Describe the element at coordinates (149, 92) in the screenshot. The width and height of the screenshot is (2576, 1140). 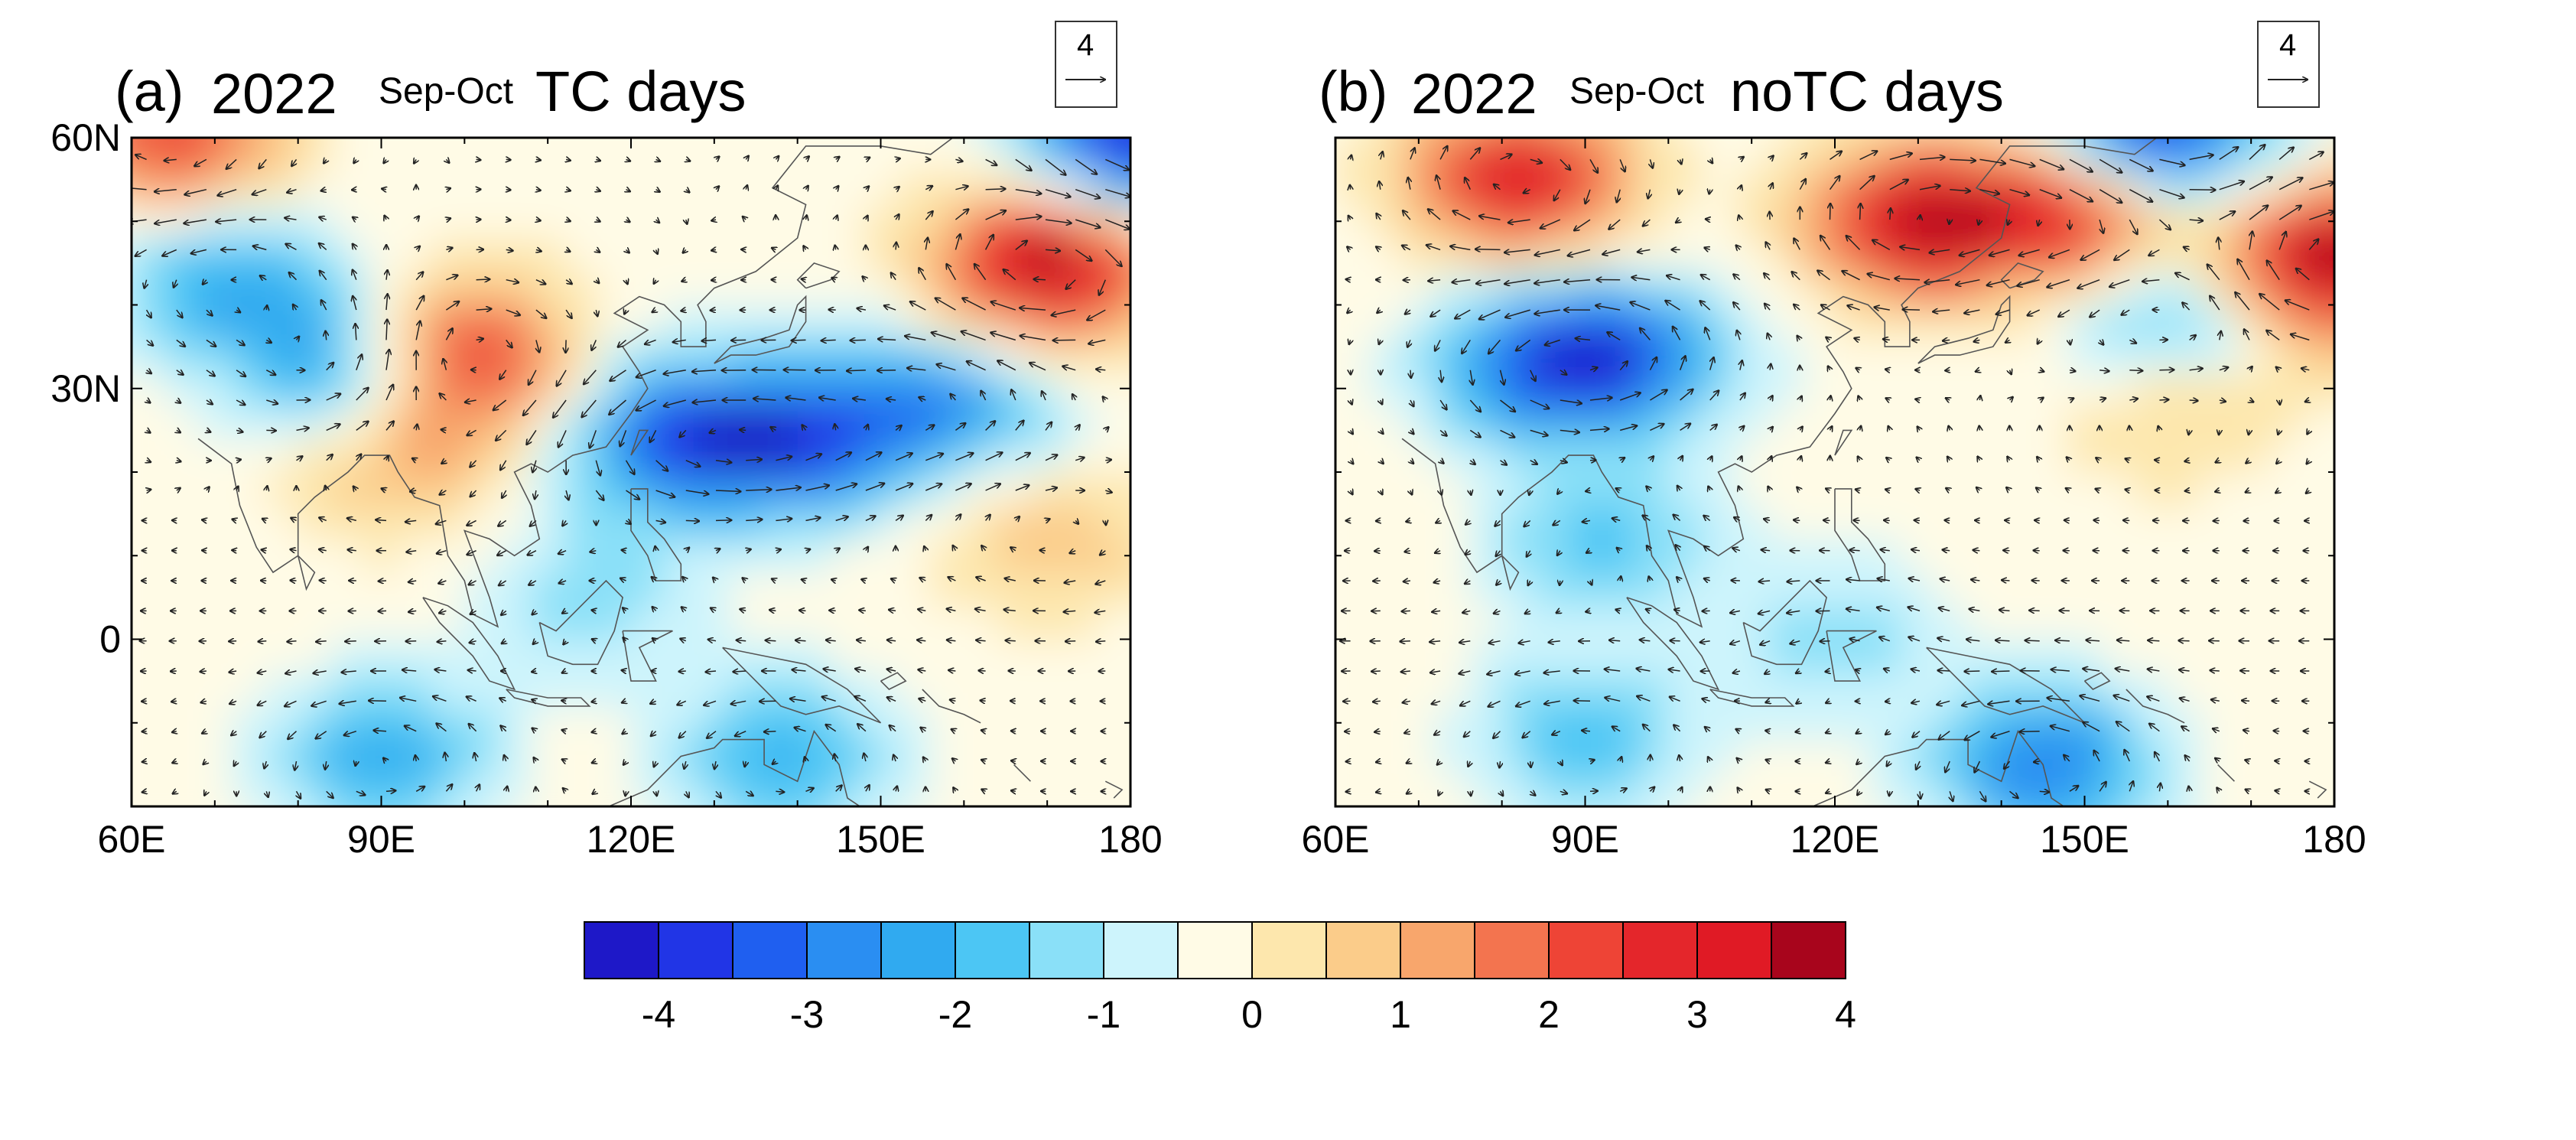
I see `panel-a-label: (a)` at that location.